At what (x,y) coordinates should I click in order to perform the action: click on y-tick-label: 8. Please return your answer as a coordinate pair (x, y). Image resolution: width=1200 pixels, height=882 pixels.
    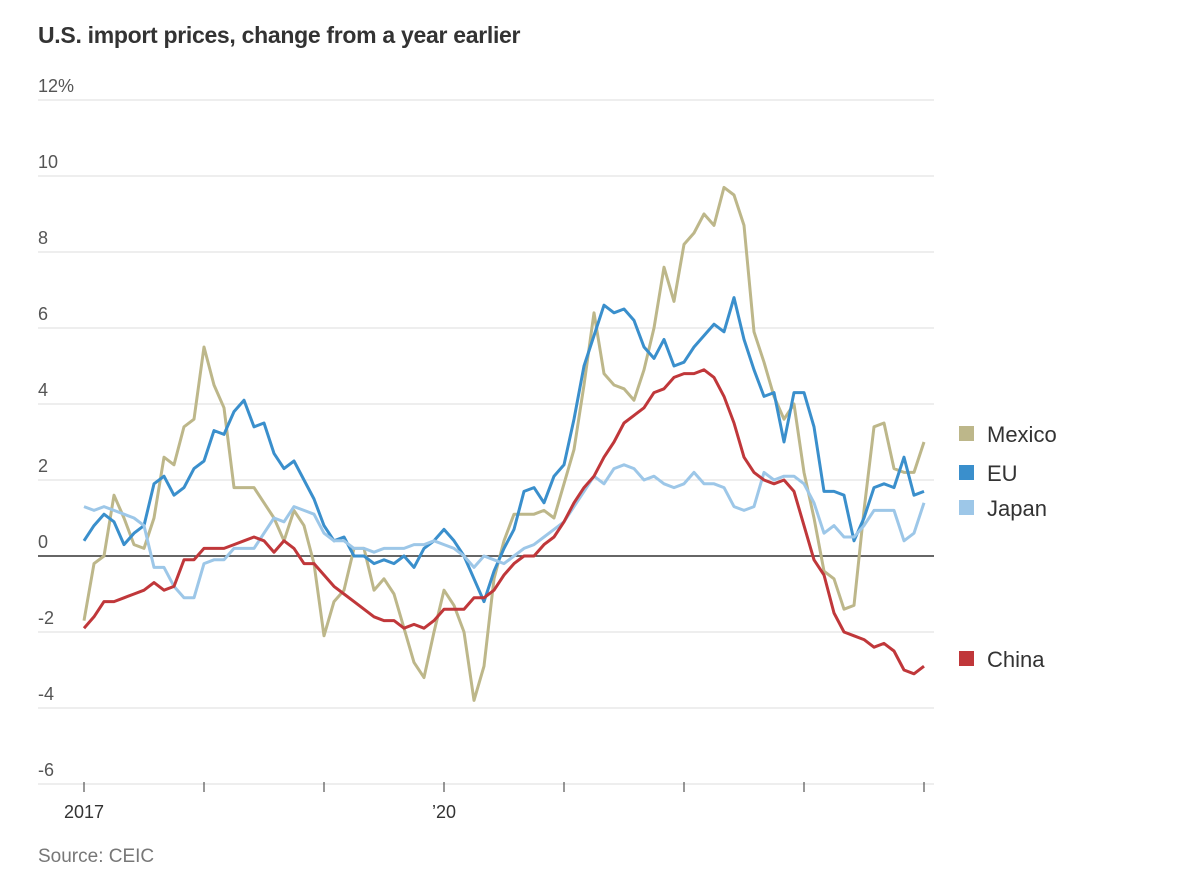
    Looking at the image, I should click on (43, 238).